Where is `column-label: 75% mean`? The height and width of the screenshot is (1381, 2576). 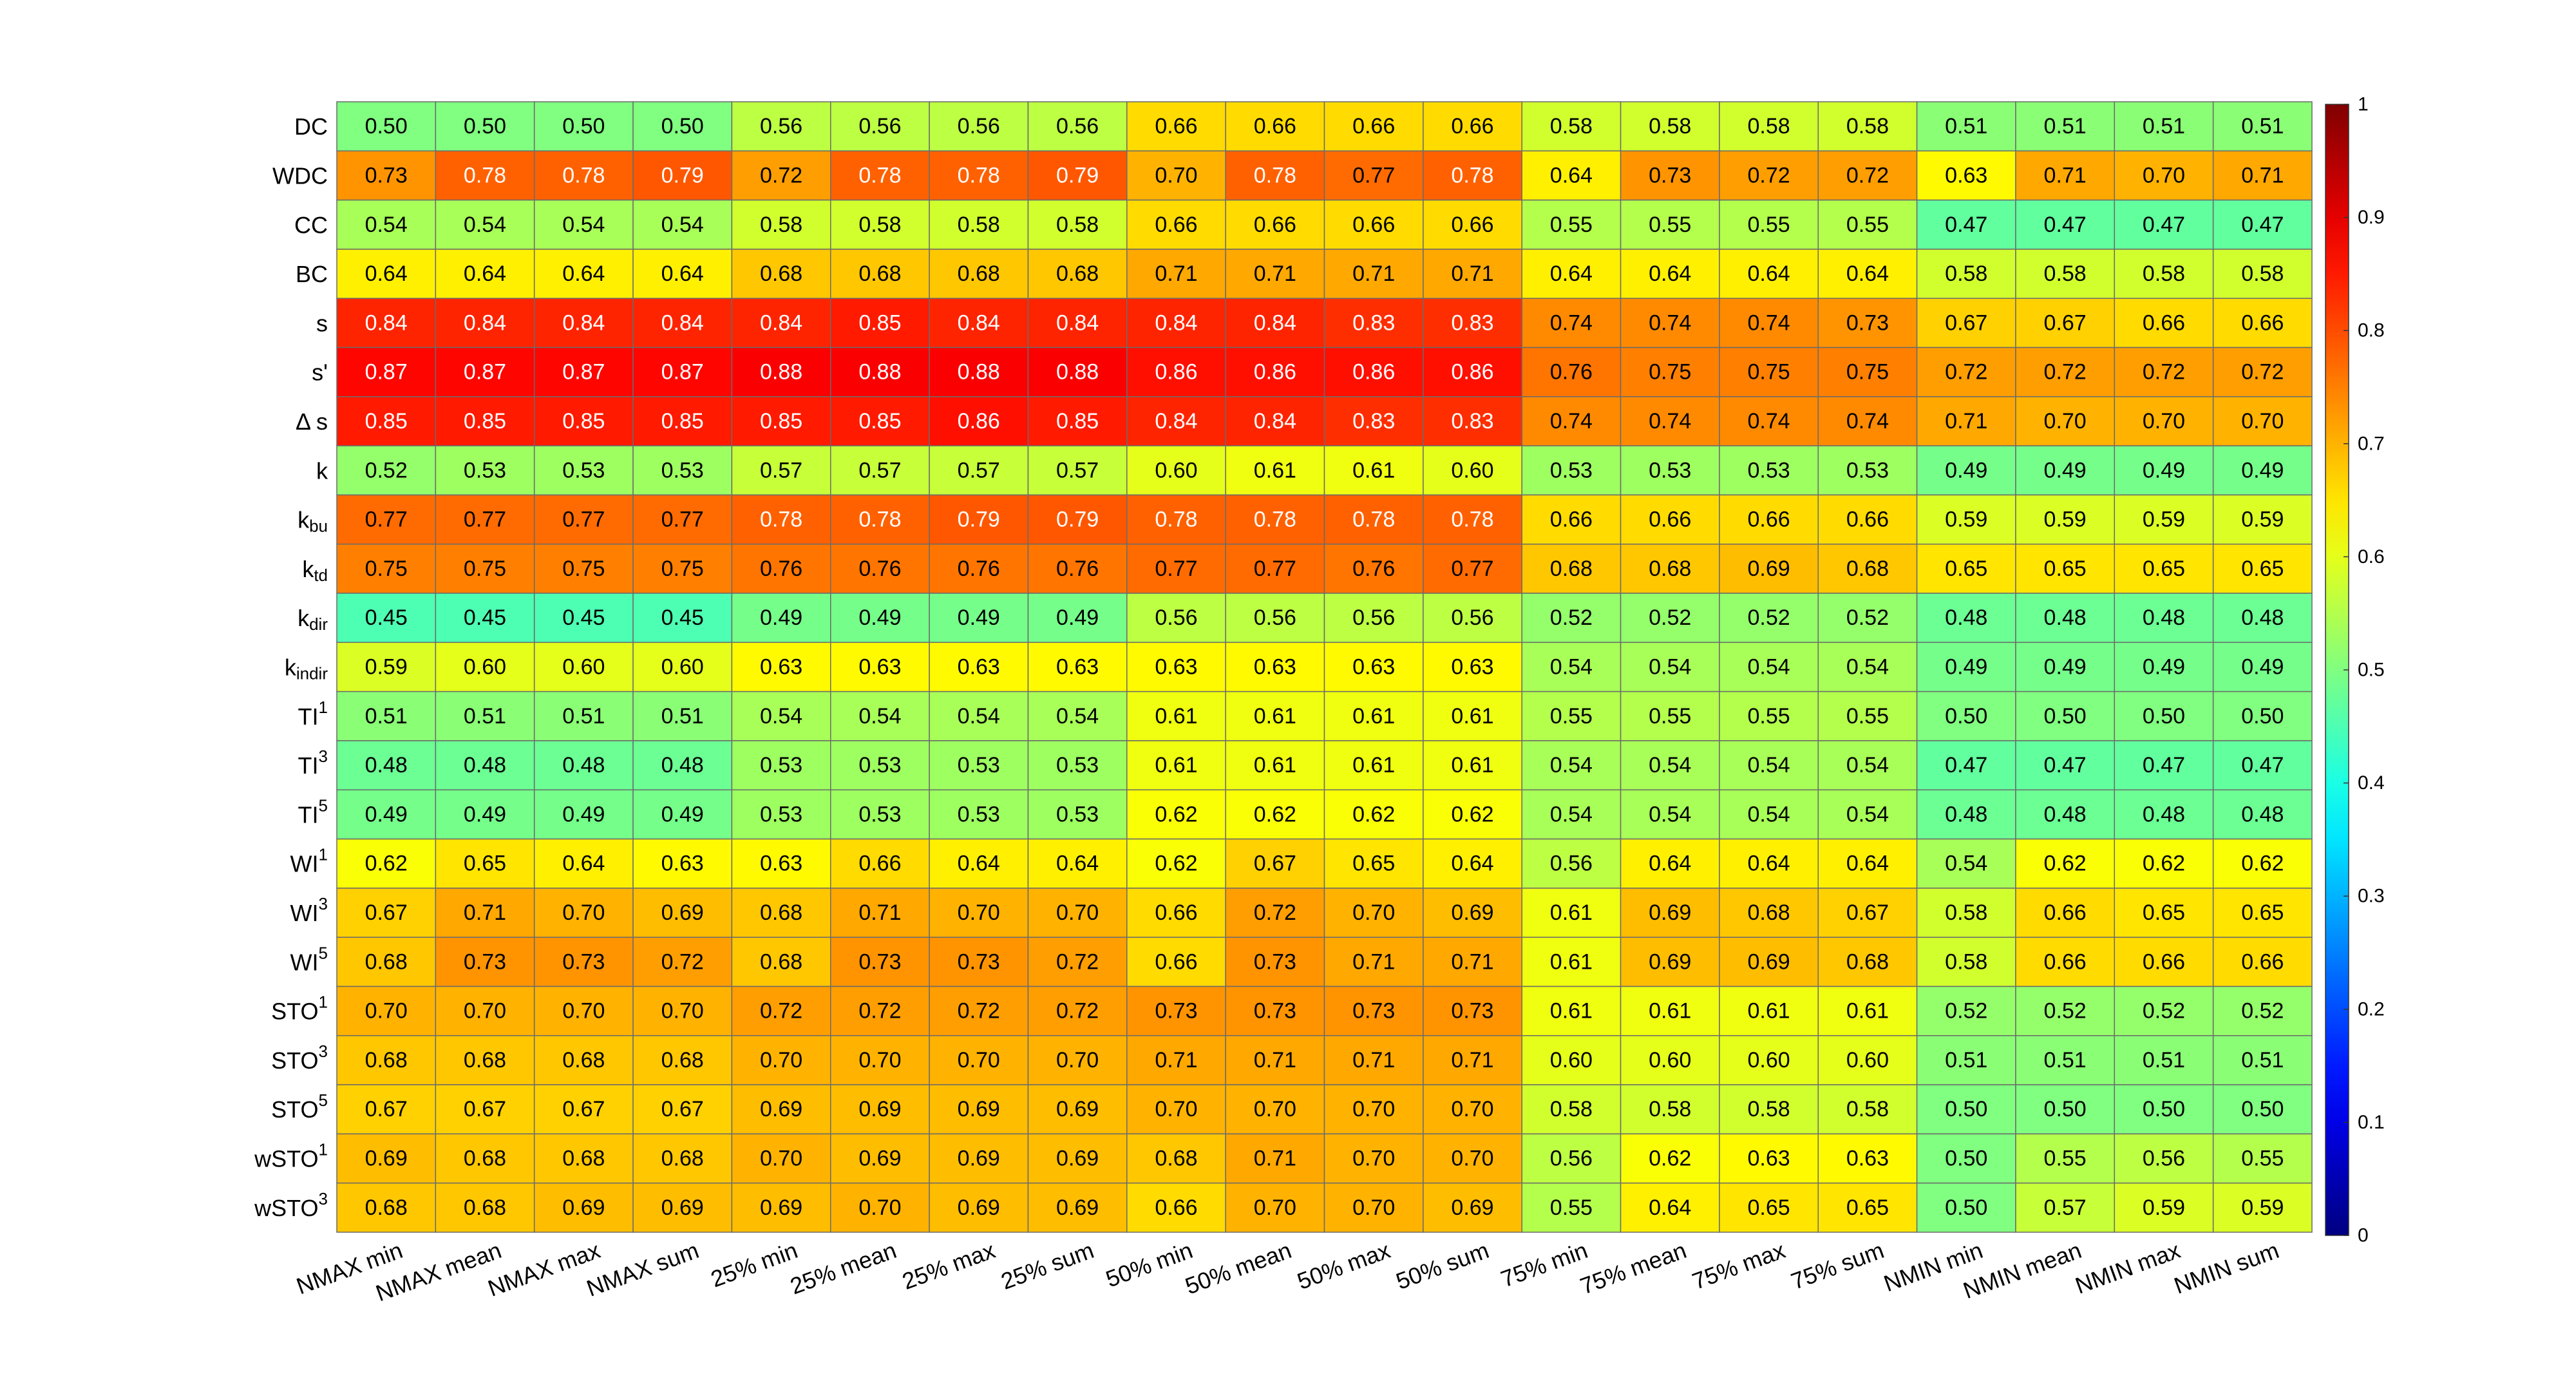
column-label: 75% mean is located at coordinates (1634, 1268).